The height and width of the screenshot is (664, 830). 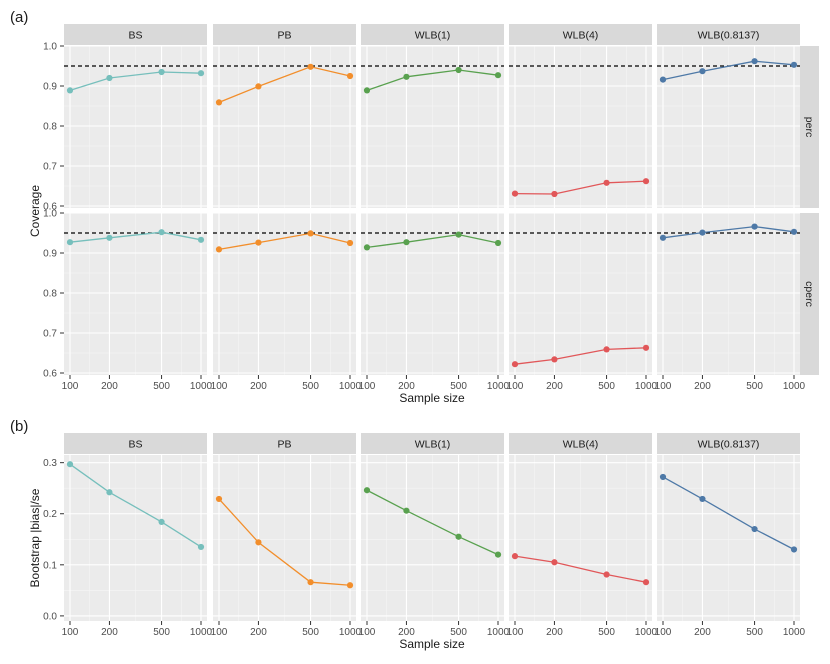 I want to click on wlb-0-8137-cperc-series-line, so click(x=728, y=232).